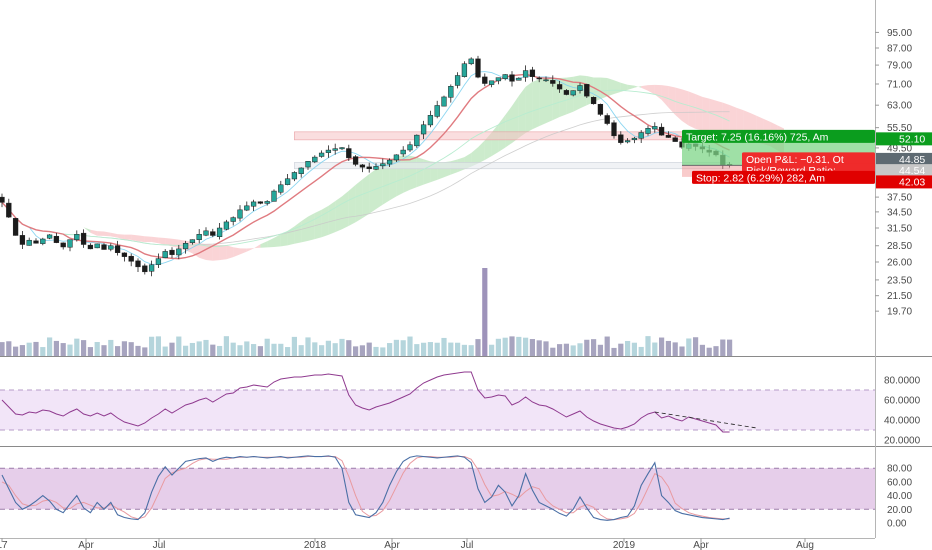 The width and height of the screenshot is (932, 550). I want to click on rsi-trendline, so click(705, 420).